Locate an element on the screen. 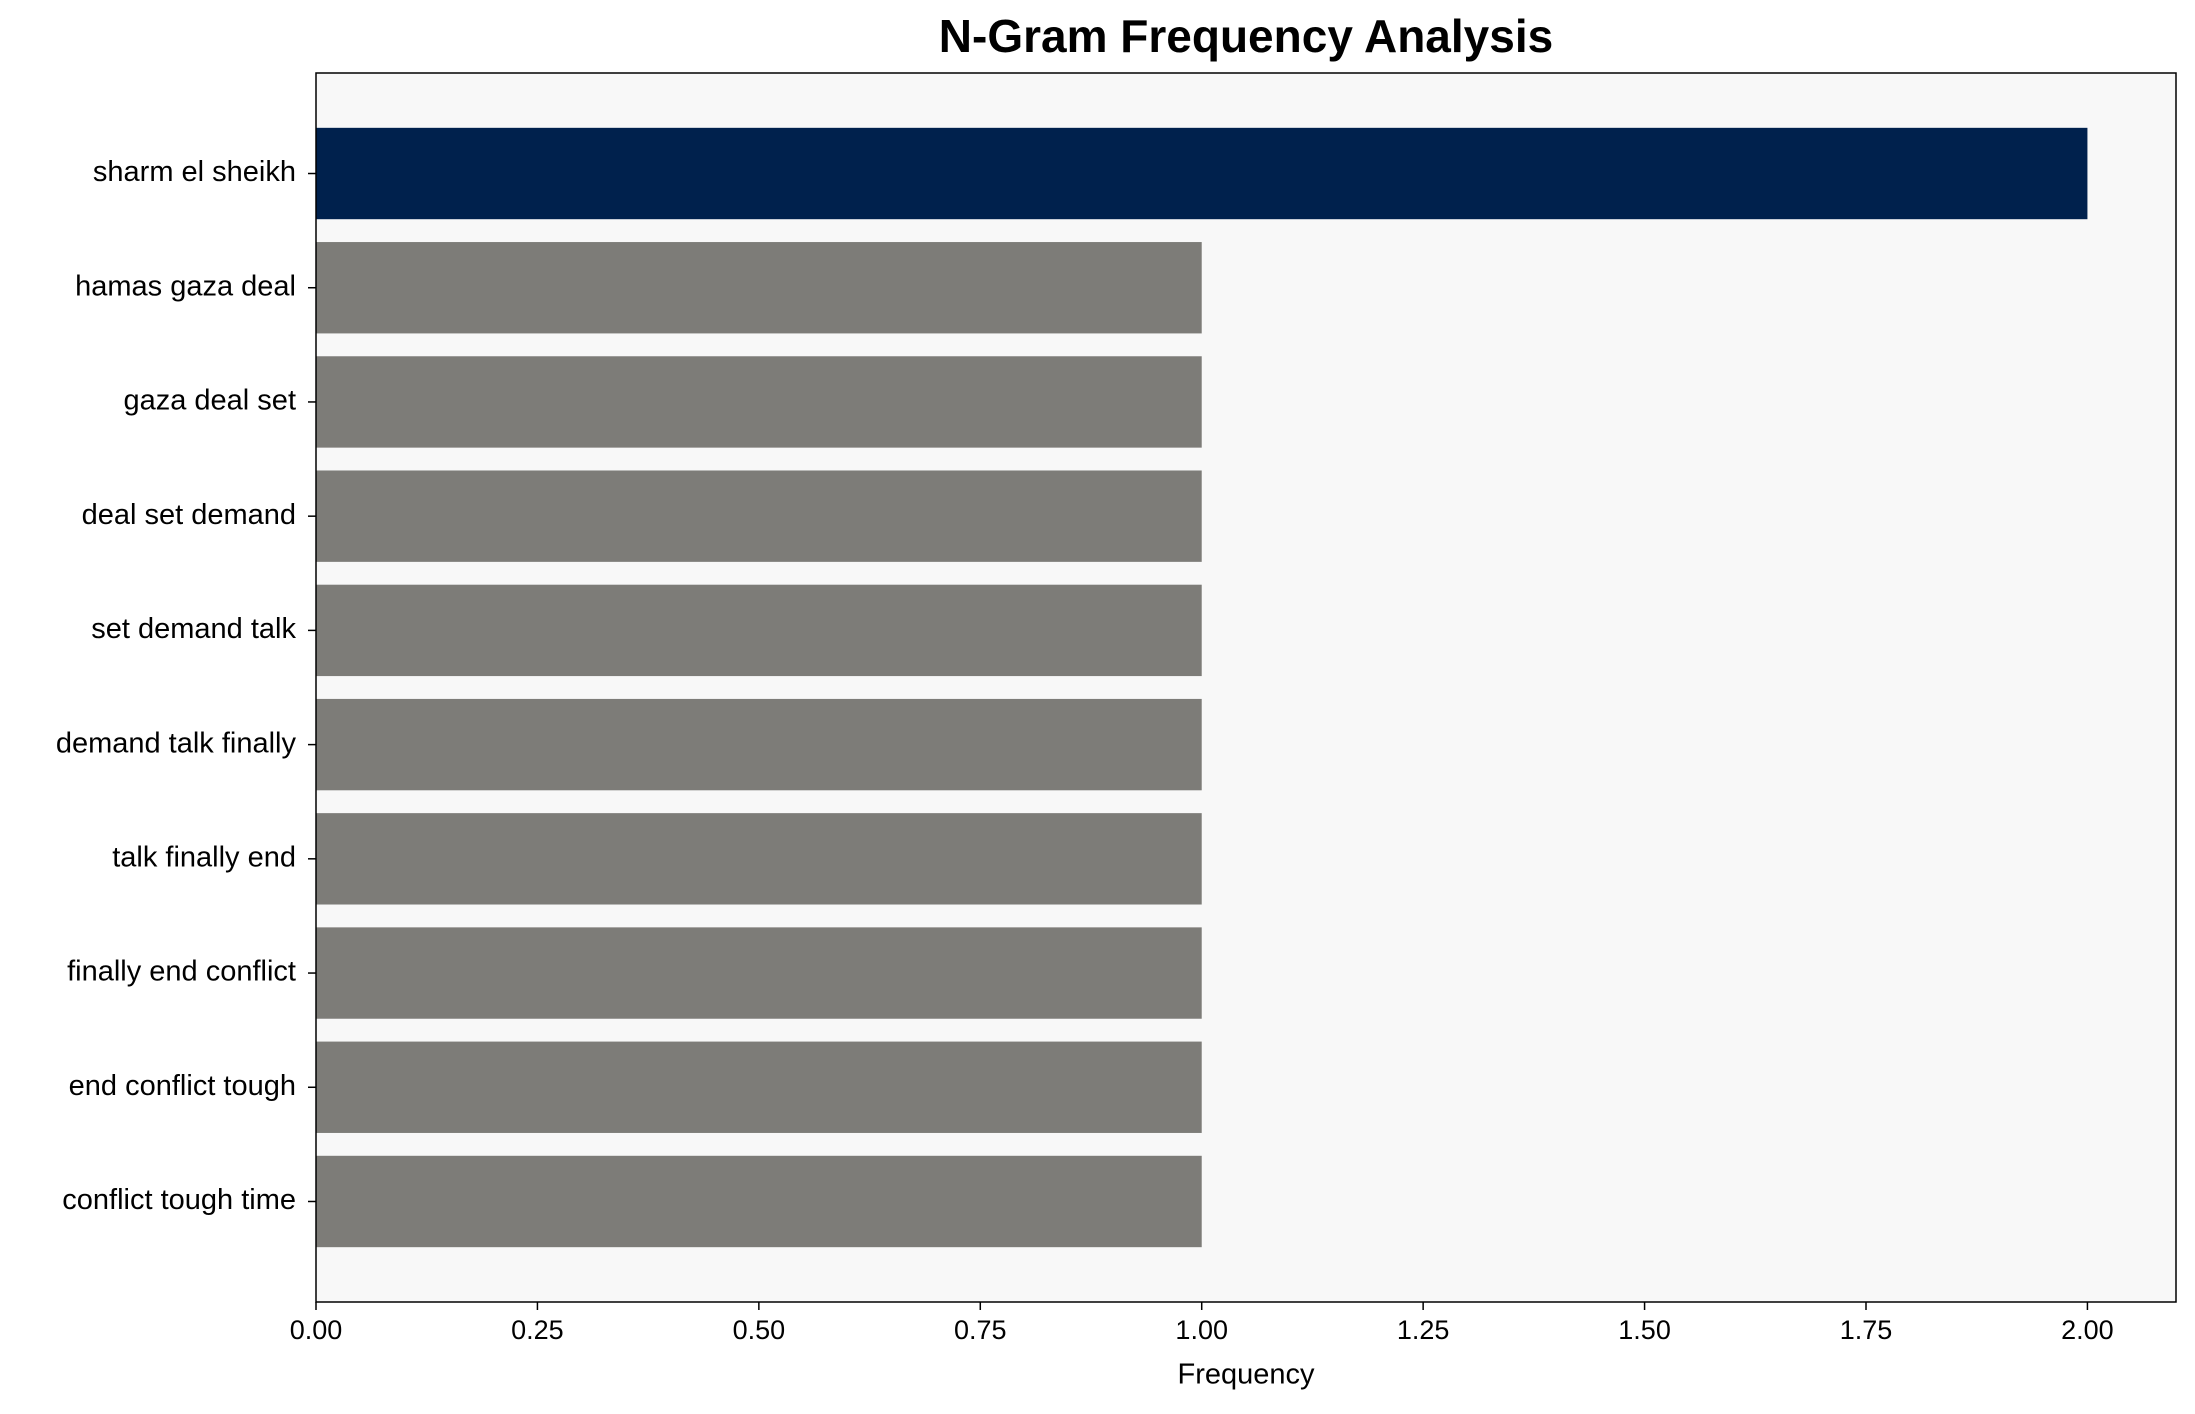 This screenshot has width=2195, height=1414. y-tick-label: gaza deal set is located at coordinates (209, 401).